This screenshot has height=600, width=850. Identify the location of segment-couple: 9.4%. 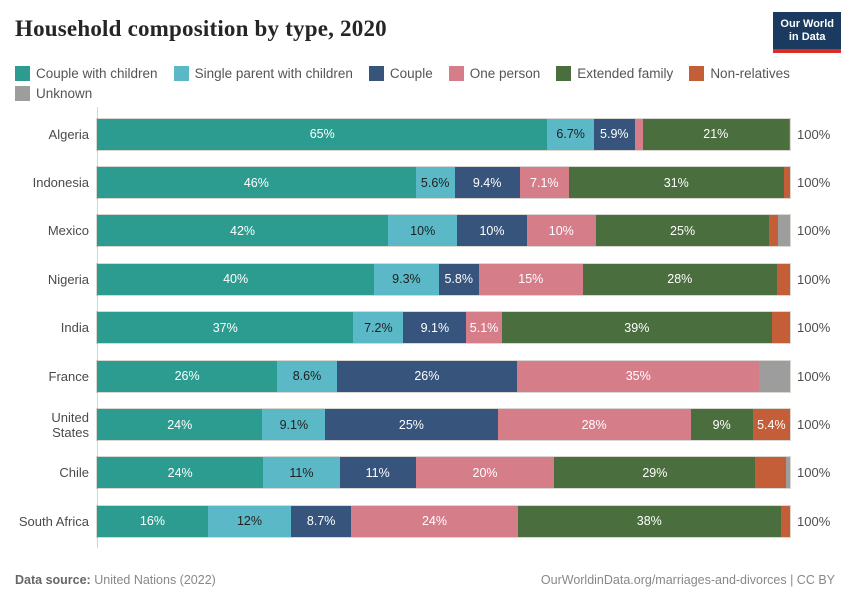
(487, 183).